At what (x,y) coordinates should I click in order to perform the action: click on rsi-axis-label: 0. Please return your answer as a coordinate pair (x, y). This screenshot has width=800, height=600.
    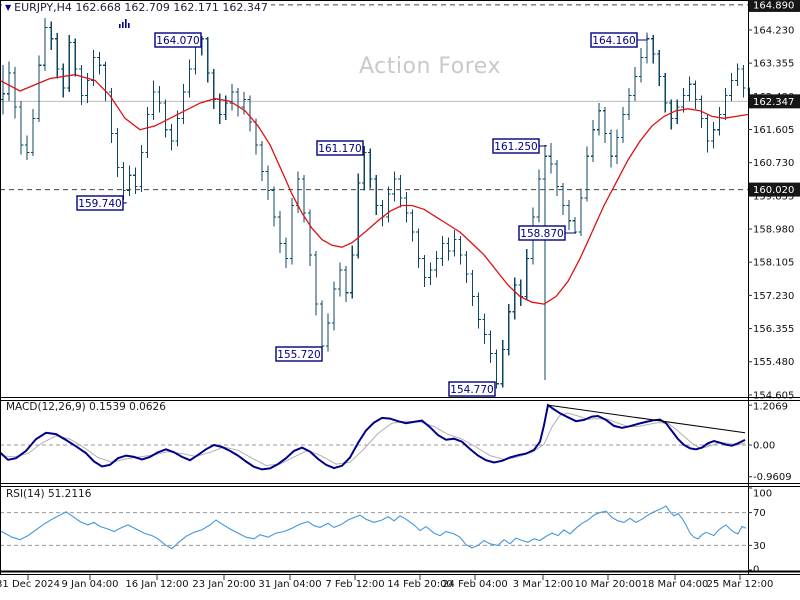
    Looking at the image, I should click on (756, 570).